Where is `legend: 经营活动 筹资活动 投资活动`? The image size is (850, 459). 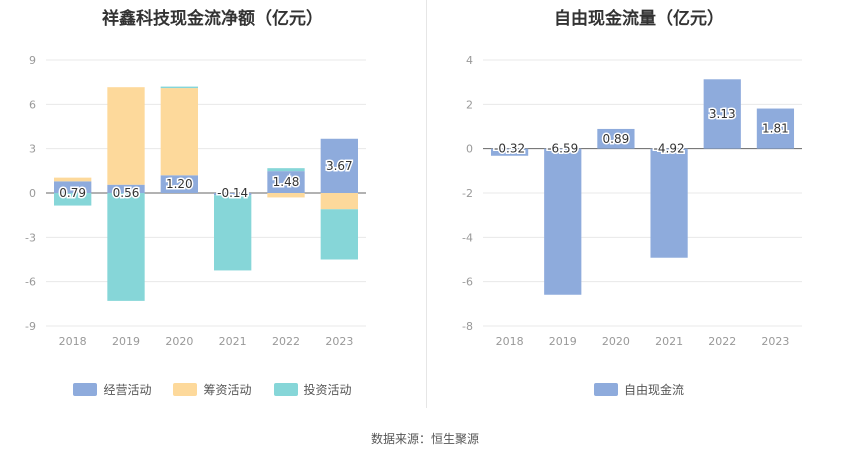
legend: 经营活动 筹资活动 投资活动 is located at coordinates (212, 389).